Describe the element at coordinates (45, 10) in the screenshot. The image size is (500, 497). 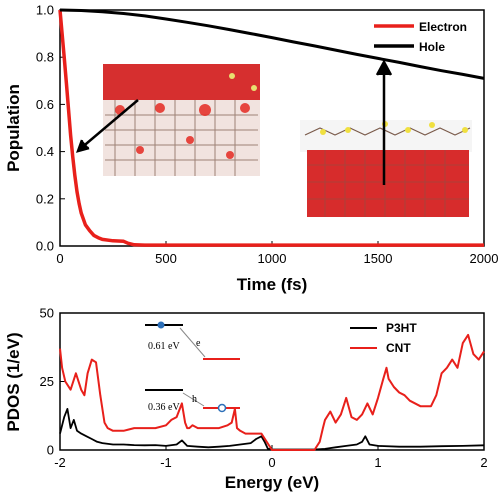
I see `y-tick-label: 1.0` at that location.